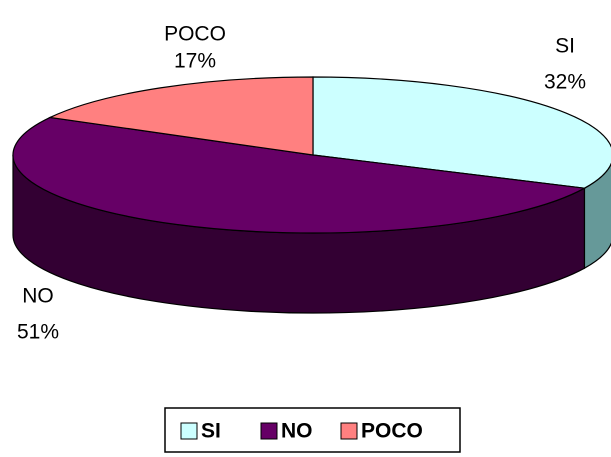 This screenshot has width=611, height=457. Describe the element at coordinates (195, 61) in the screenshot. I see `slice-value-label: 17%` at that location.